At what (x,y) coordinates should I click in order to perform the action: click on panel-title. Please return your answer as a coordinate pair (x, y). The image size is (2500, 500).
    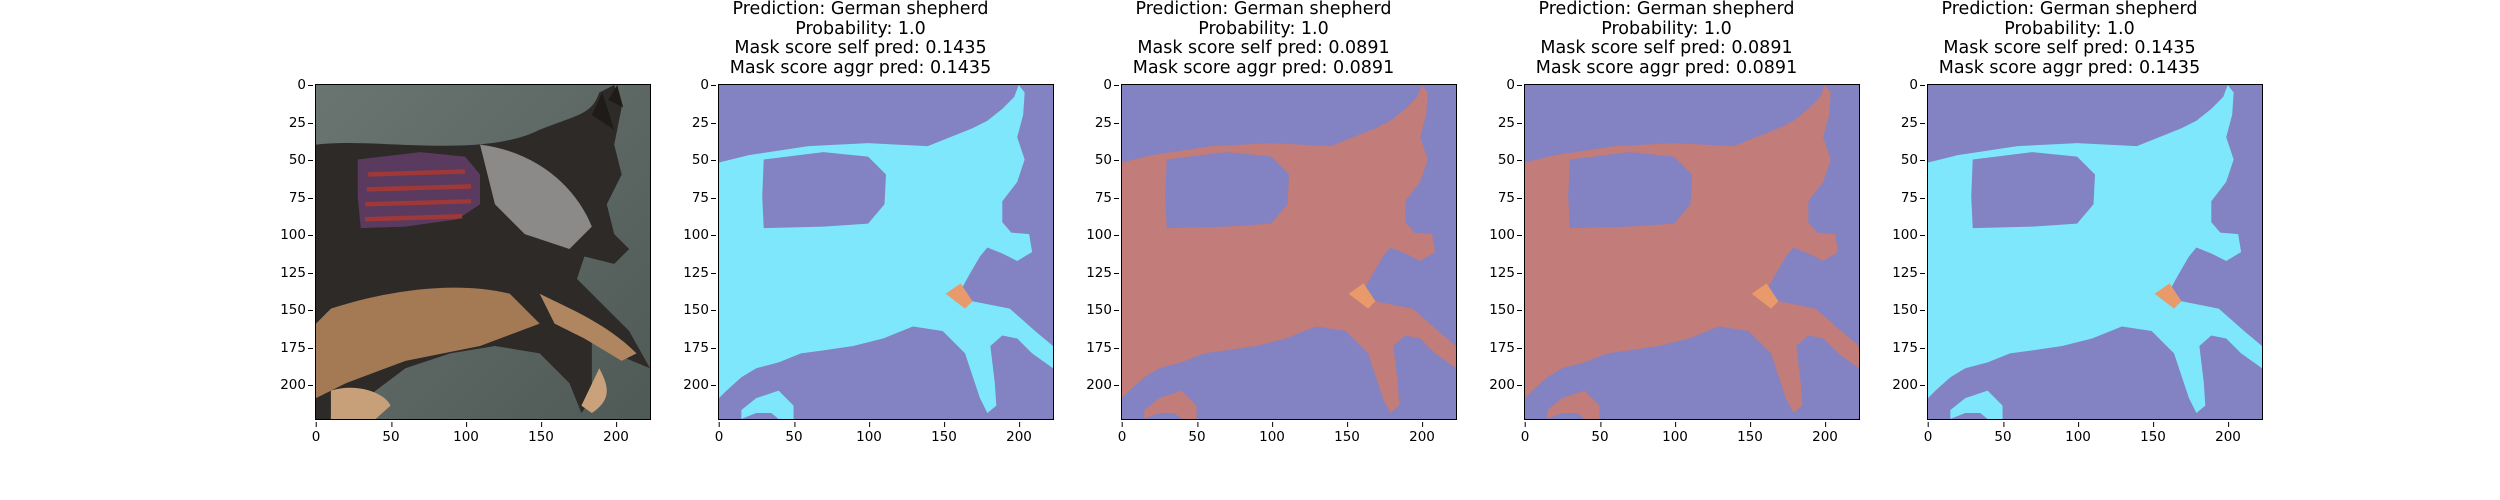
    Looking at the image, I should click on (457, 39).